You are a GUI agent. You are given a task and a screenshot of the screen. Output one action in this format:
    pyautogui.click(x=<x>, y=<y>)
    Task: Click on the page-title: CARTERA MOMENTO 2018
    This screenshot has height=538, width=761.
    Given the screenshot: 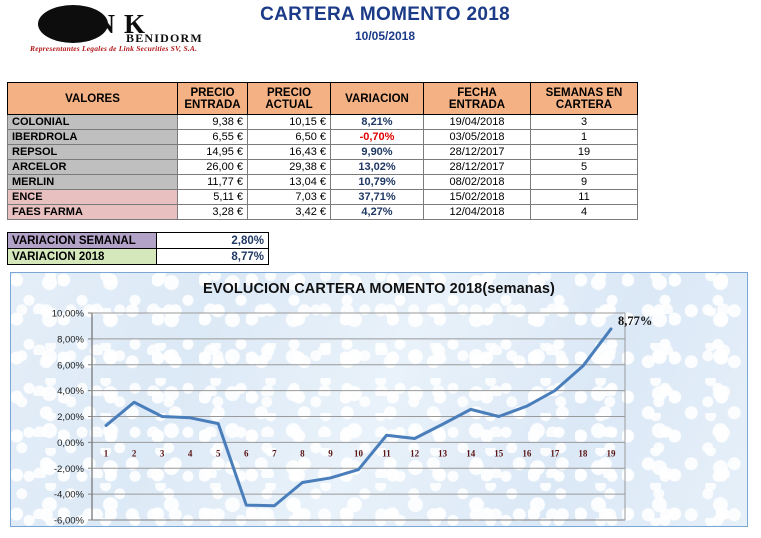 What is the action you would take?
    pyautogui.click(x=385, y=14)
    